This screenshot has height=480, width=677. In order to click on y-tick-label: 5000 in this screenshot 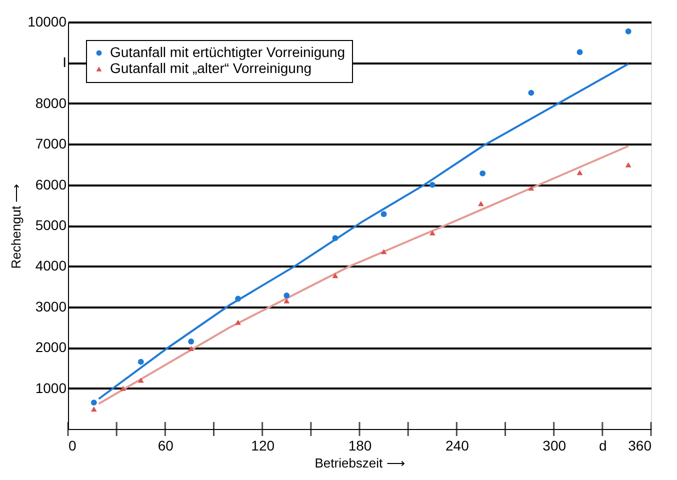, I will do `click(51, 225)`.